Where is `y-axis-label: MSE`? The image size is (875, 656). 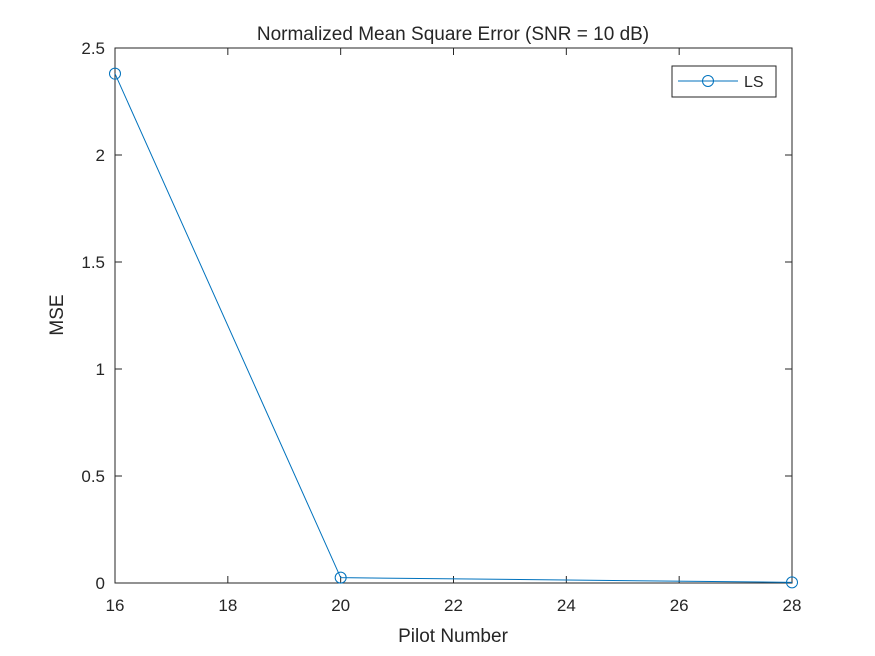 y-axis-label: MSE is located at coordinates (57, 314).